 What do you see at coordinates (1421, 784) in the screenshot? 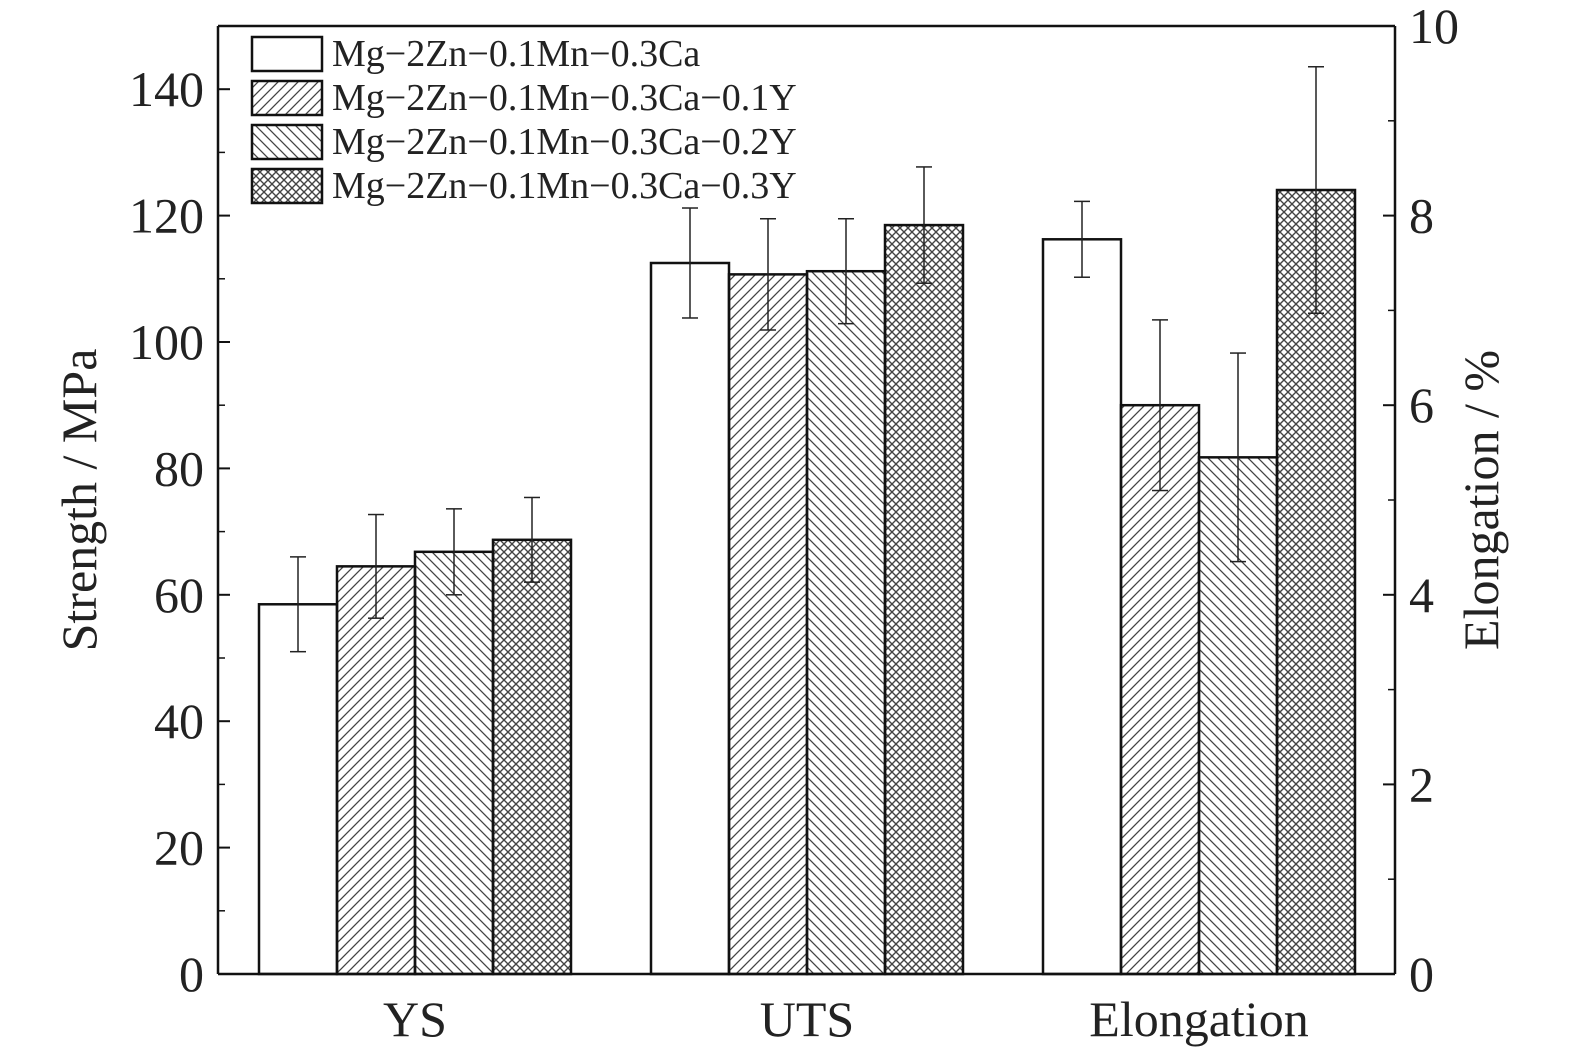
I see `right-tick-label: 2` at bounding box center [1421, 784].